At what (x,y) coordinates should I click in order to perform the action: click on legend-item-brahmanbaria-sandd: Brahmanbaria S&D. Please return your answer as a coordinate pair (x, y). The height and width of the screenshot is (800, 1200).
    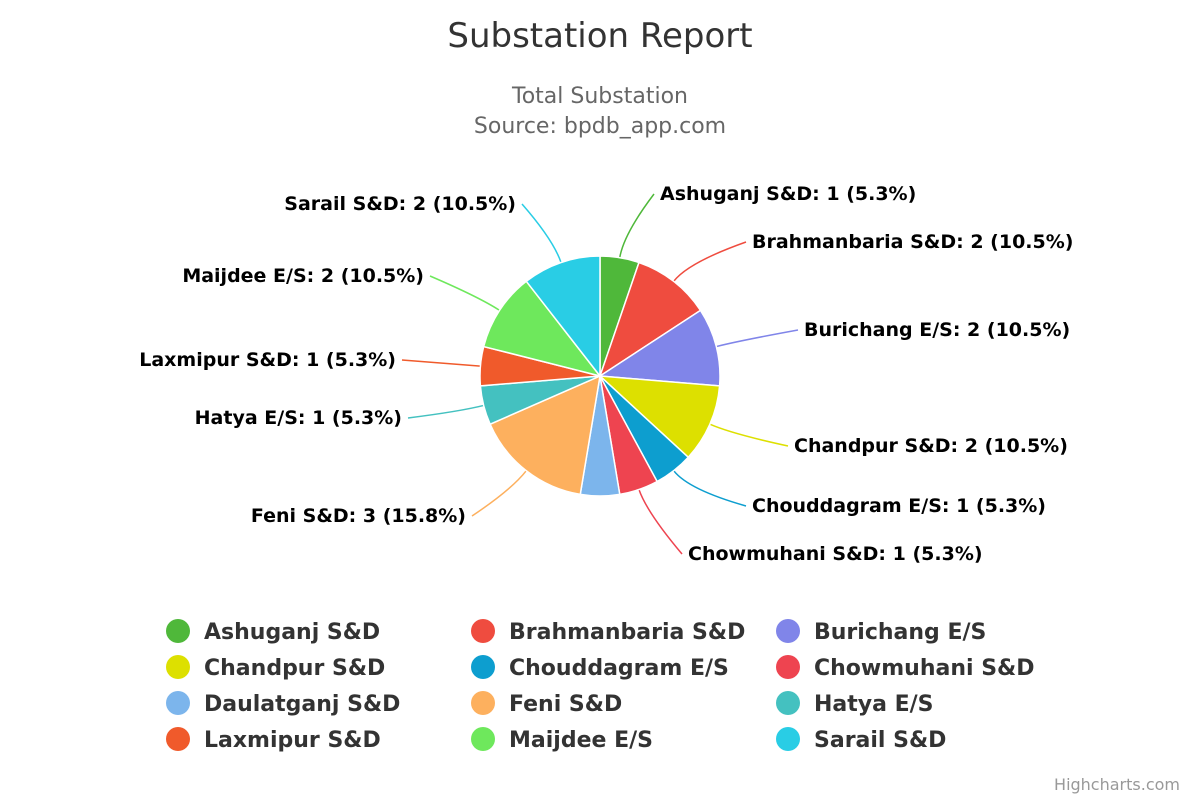
    Looking at the image, I should click on (608, 632).